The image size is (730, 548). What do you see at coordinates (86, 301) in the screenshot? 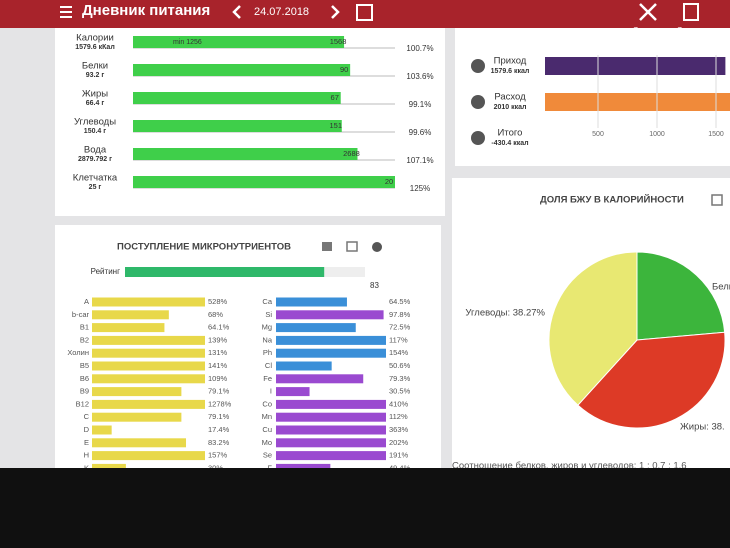
I see `micro-name: A` at bounding box center [86, 301].